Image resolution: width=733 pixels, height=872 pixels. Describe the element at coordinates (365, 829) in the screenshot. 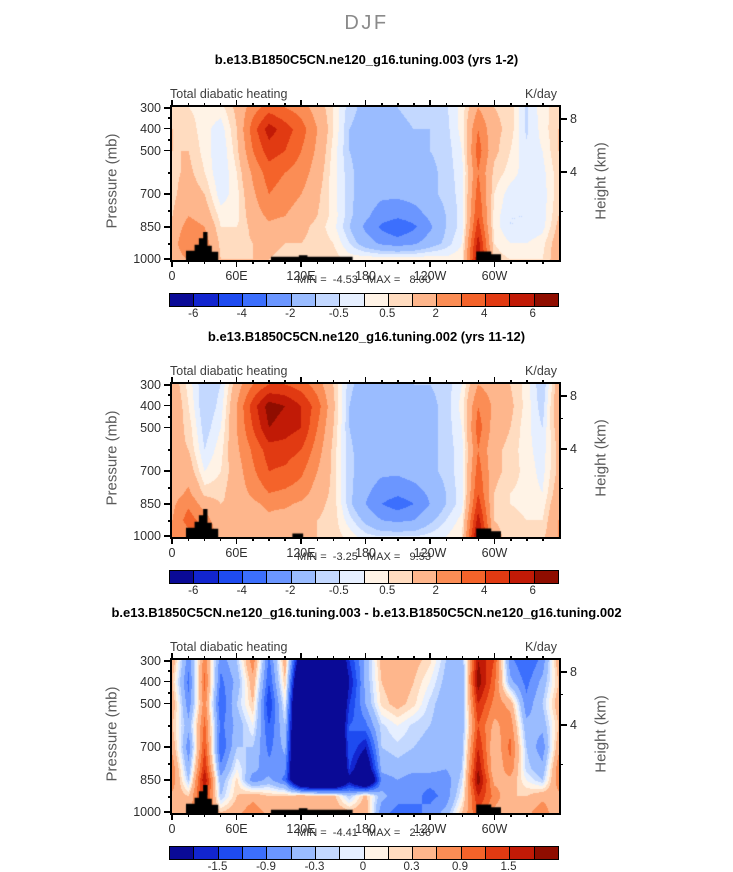

I see `x-tick-label: 180` at that location.